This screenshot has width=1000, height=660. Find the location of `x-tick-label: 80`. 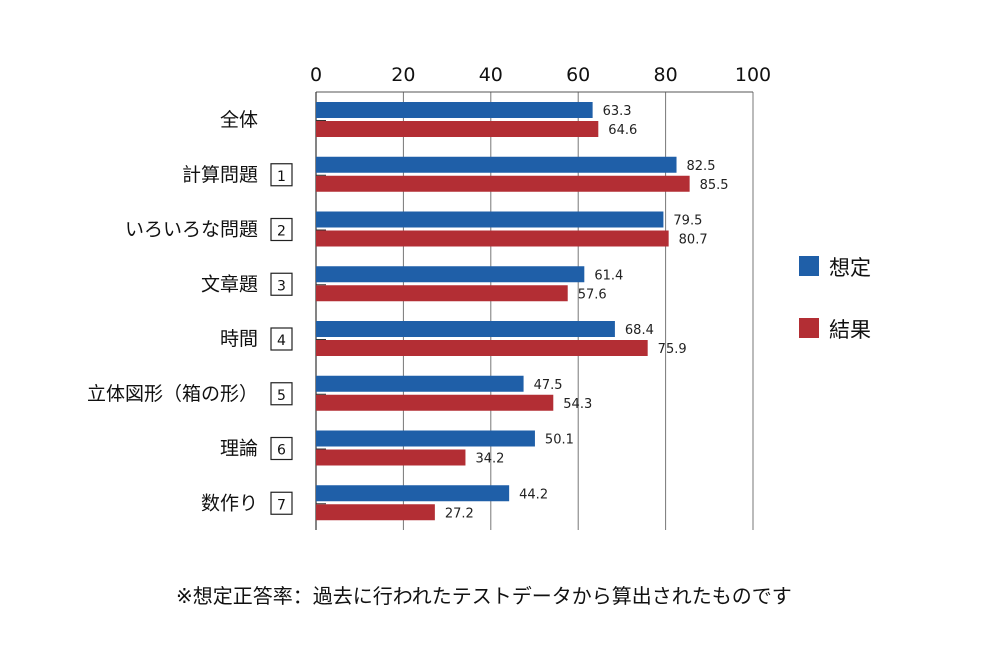

x-tick-label: 80 is located at coordinates (666, 75).